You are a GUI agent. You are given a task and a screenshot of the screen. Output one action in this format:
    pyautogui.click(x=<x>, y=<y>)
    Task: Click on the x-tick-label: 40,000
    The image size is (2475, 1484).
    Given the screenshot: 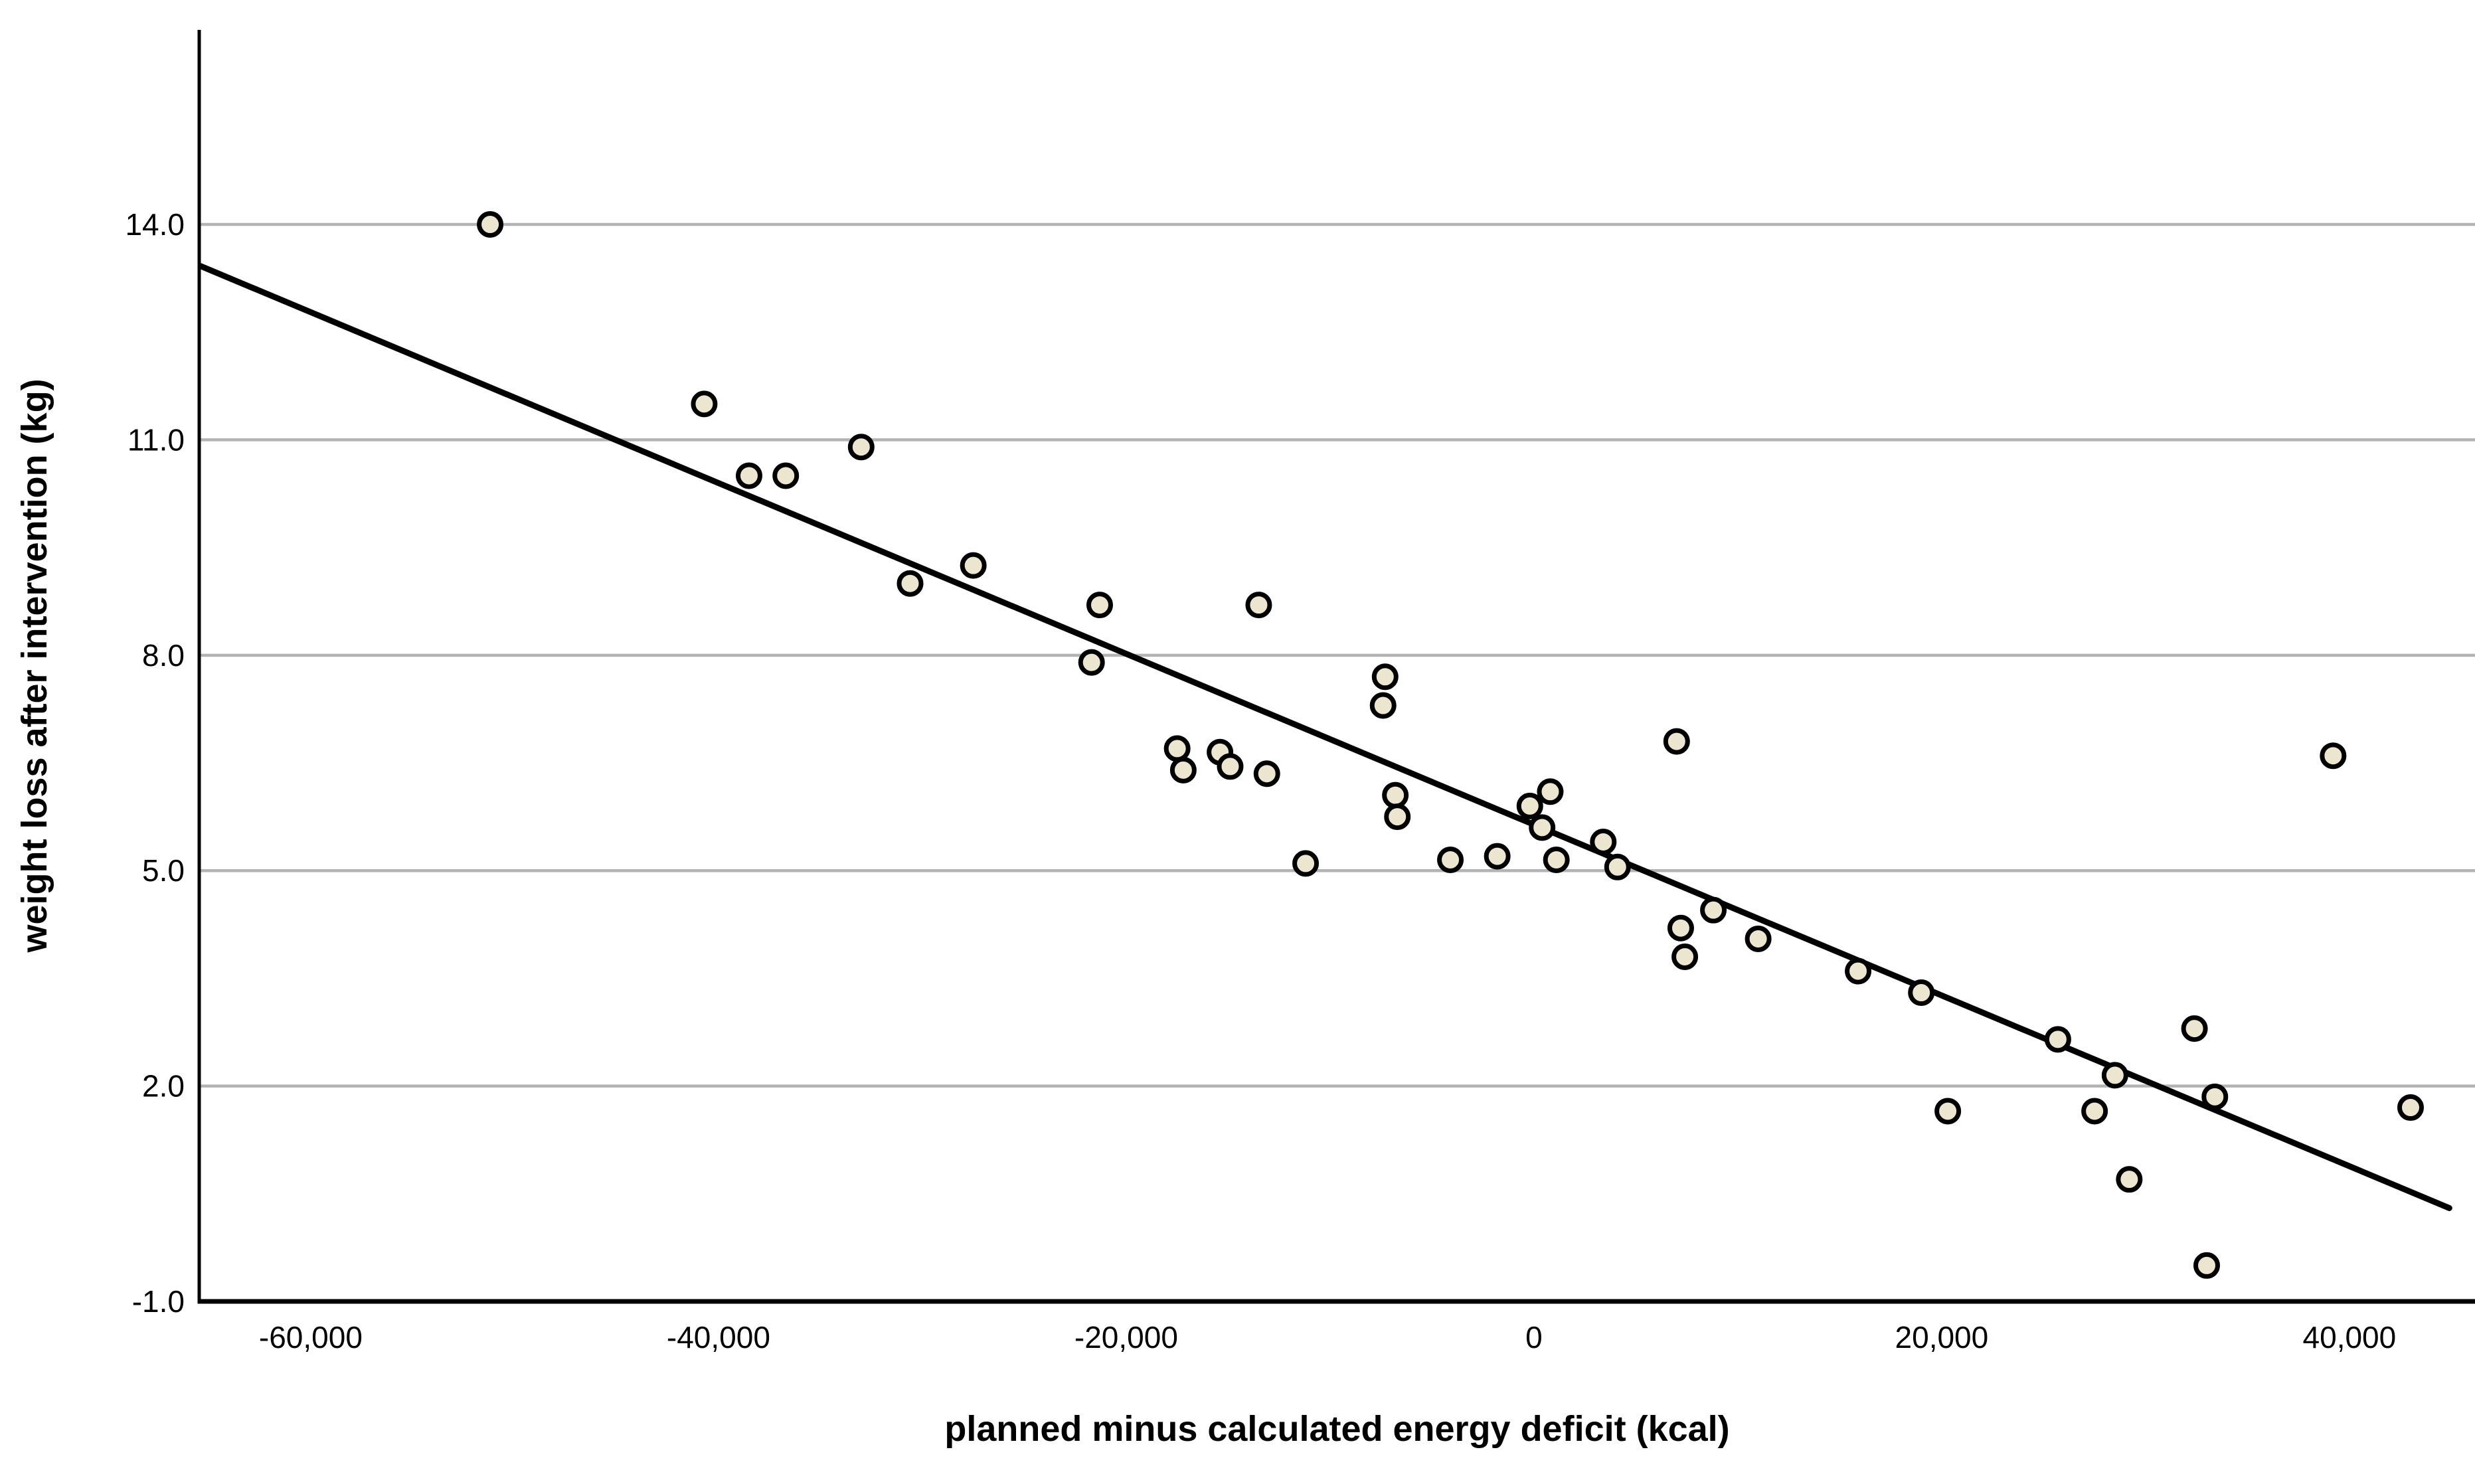 What is the action you would take?
    pyautogui.click(x=2350, y=1337)
    